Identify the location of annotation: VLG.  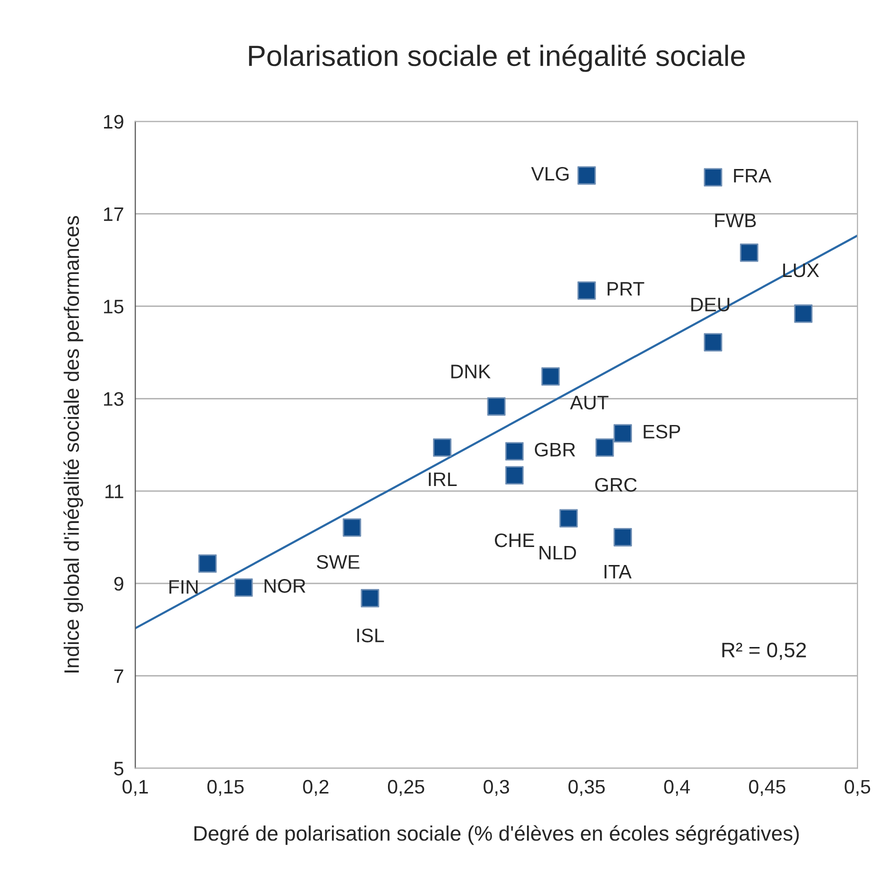
(550, 173).